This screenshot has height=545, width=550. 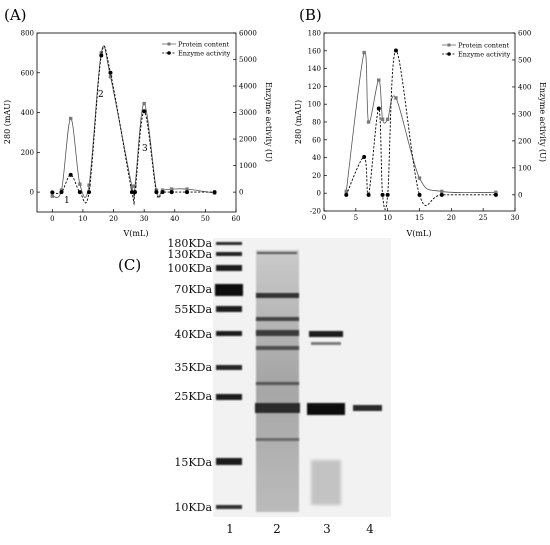 What do you see at coordinates (193, 507) in the screenshot?
I see `marker-label-10kda: 10KDa` at bounding box center [193, 507].